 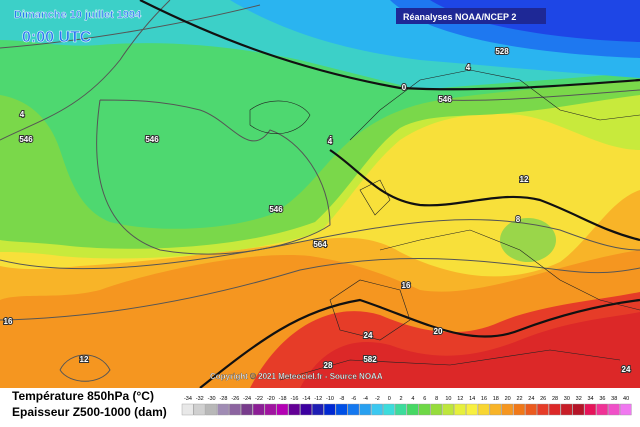 What do you see at coordinates (328, 365) in the screenshot?
I see `contour-label: 28` at bounding box center [328, 365].